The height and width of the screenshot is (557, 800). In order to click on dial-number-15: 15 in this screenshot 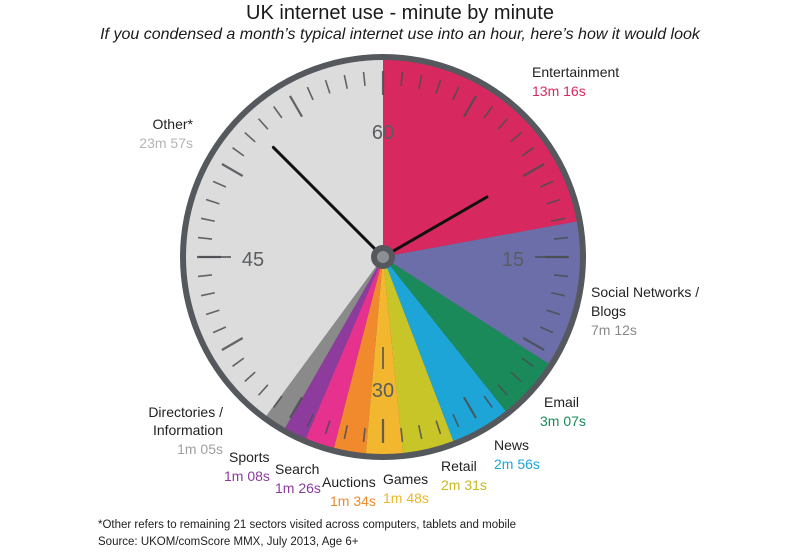, I will do `click(513, 260)`.